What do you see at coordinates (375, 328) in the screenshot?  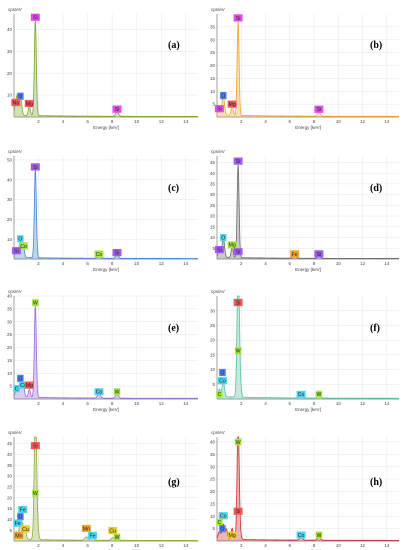 I see `panel-label: (f)` at bounding box center [375, 328].